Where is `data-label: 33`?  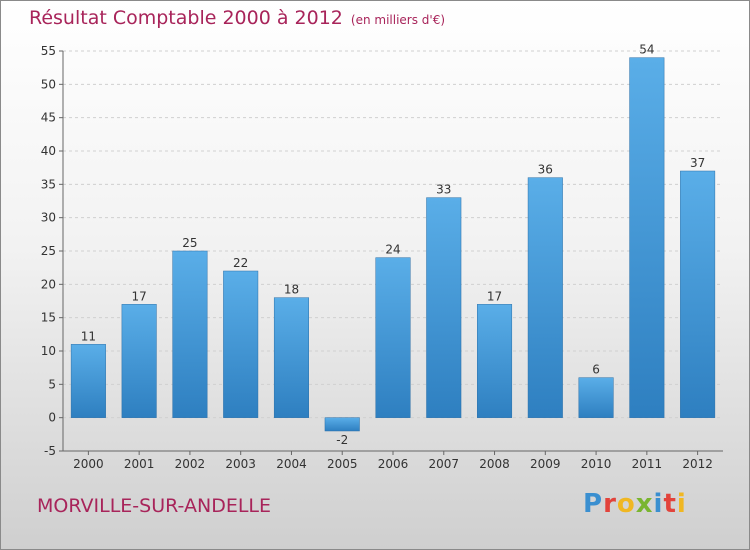
data-label: 33 is located at coordinates (443, 190).